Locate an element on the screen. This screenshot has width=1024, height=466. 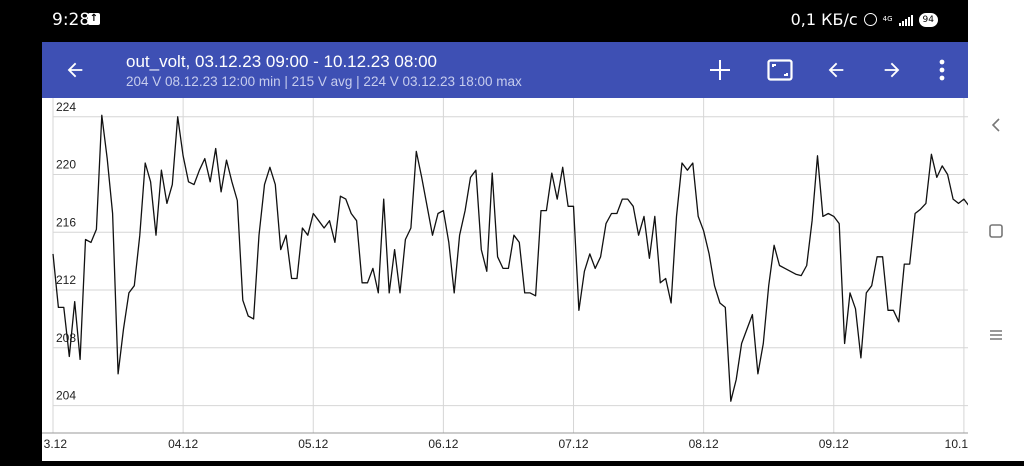
more-vert-icon is located at coordinates (942, 70).